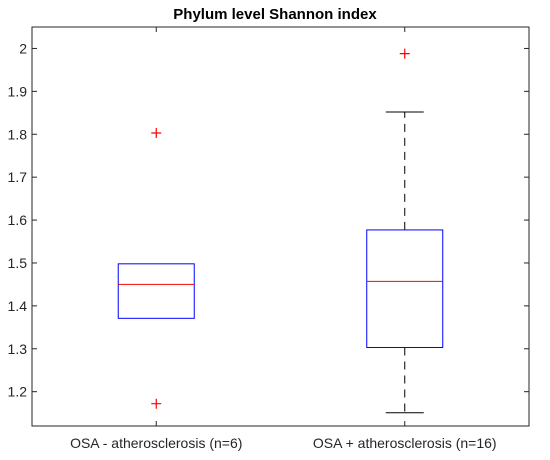 The width and height of the screenshot is (550, 460). Describe the element at coordinates (23, 48) in the screenshot. I see `y-tick-label: 2` at that location.